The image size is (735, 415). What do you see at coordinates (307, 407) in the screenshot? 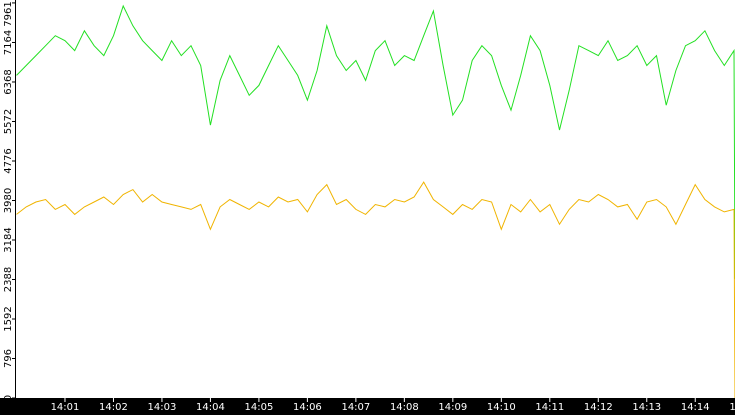
I see `x-tick-label: 14:06` at bounding box center [307, 407].